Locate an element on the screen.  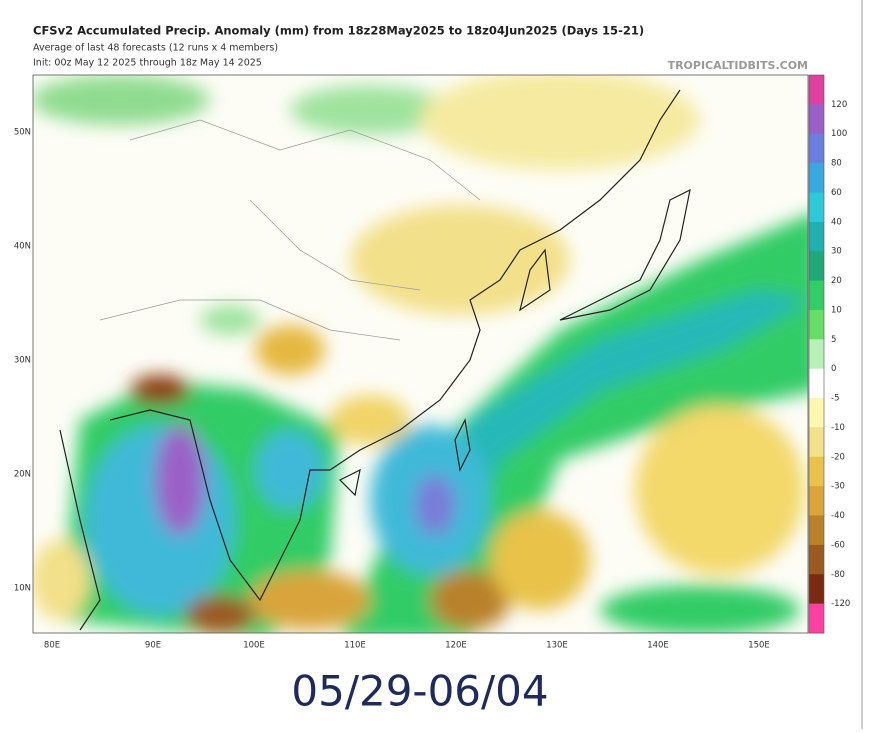
colorbar-label: 100 is located at coordinates (839, 134).